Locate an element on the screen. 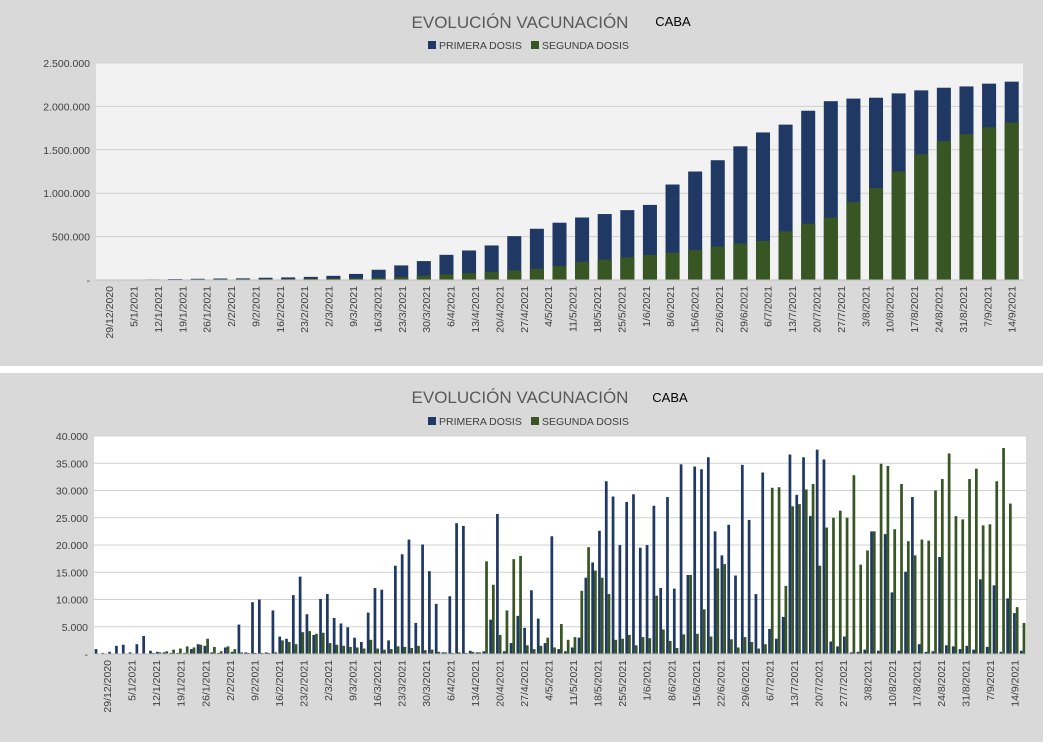 The width and height of the screenshot is (1043, 742). x-tick-label: 26/1/2021 is located at coordinates (206, 683).